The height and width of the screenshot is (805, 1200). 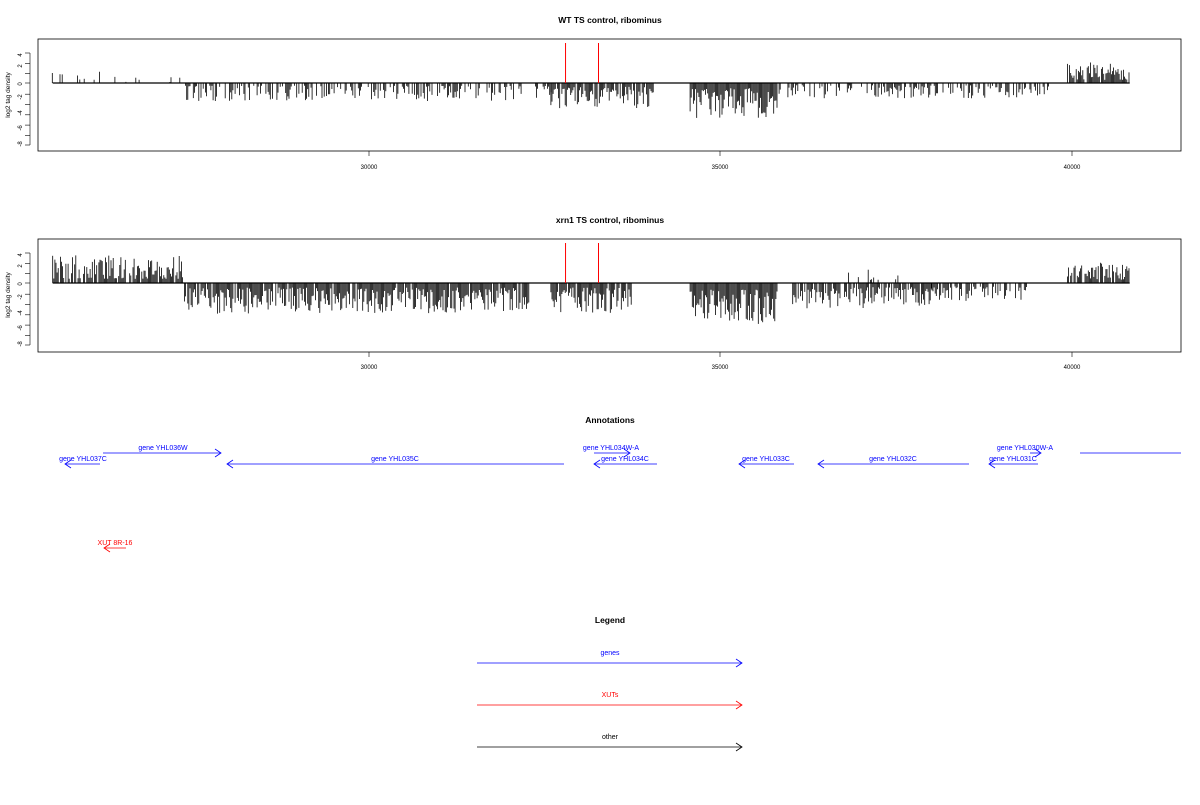 I want to click on gene-arrow: gene YHL034C, so click(x=625, y=462).